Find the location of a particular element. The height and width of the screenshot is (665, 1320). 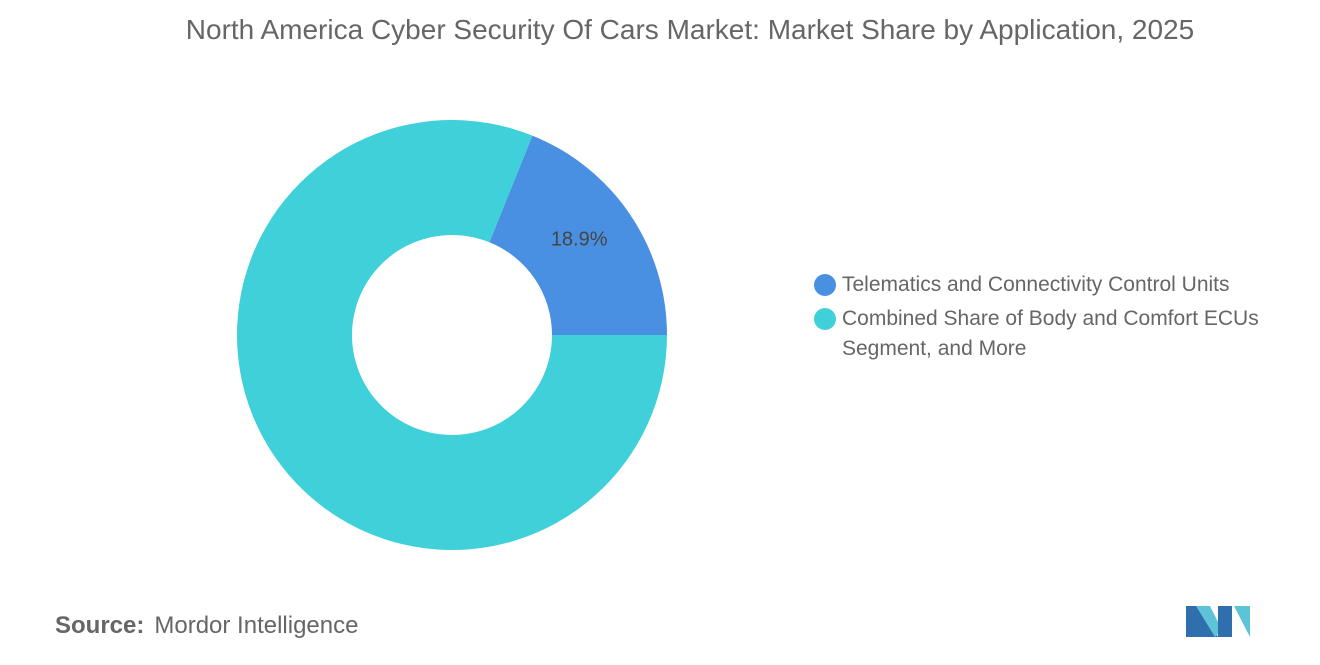

data-label: 18.9% is located at coordinates (579, 240).